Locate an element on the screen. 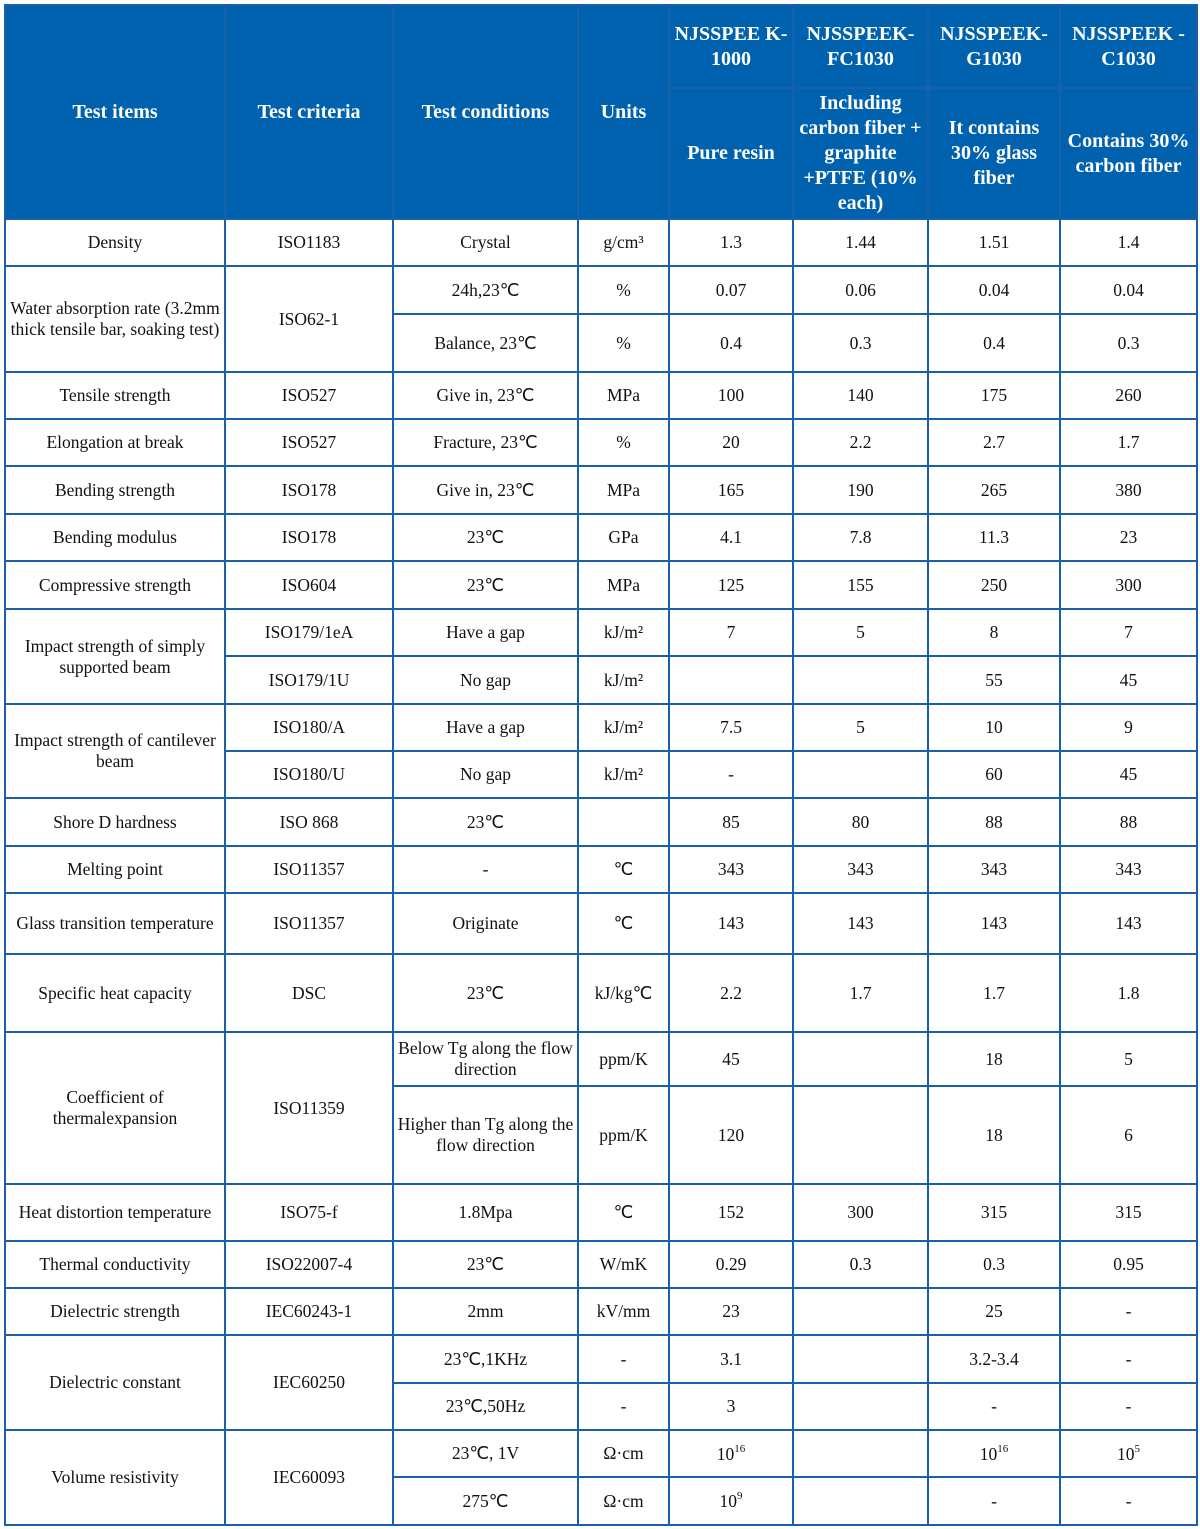 This screenshot has height=1529, width=1200. table-cell: 23℃,50Hz is located at coordinates (485, 1406).